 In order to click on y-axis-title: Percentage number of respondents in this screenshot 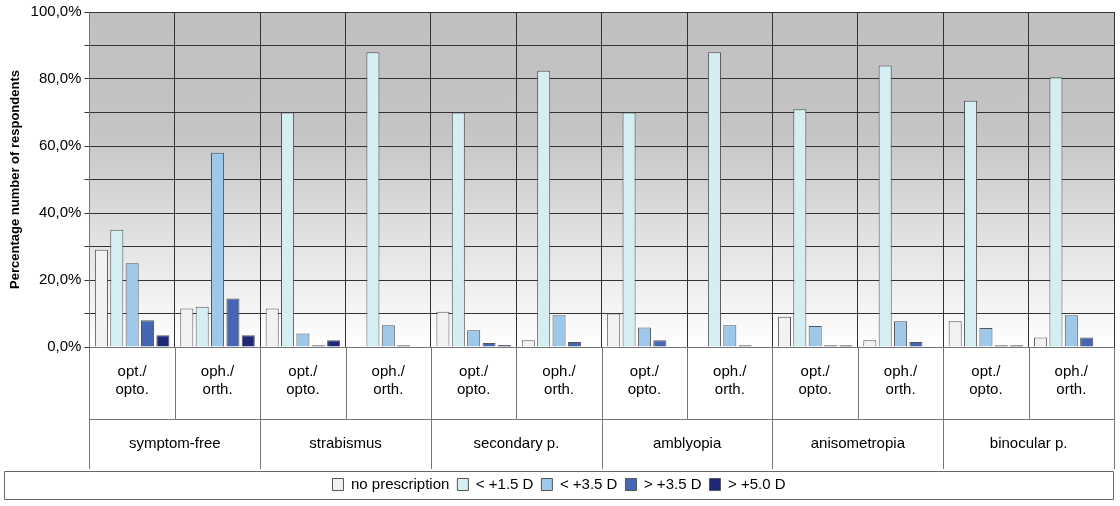, I will do `click(15, 179)`.